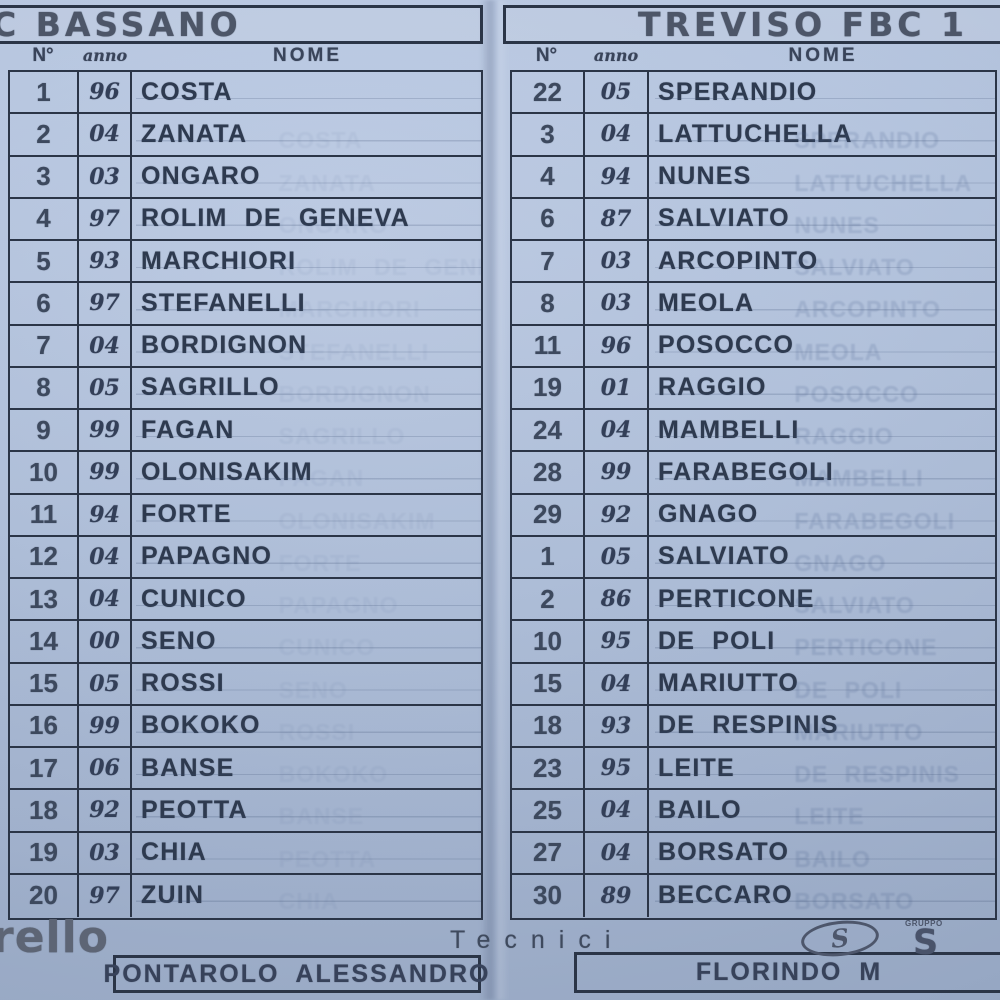 This screenshot has width=1000, height=1000. I want to click on bleedthrough-ghost-text: GNAGO, so click(840, 562).